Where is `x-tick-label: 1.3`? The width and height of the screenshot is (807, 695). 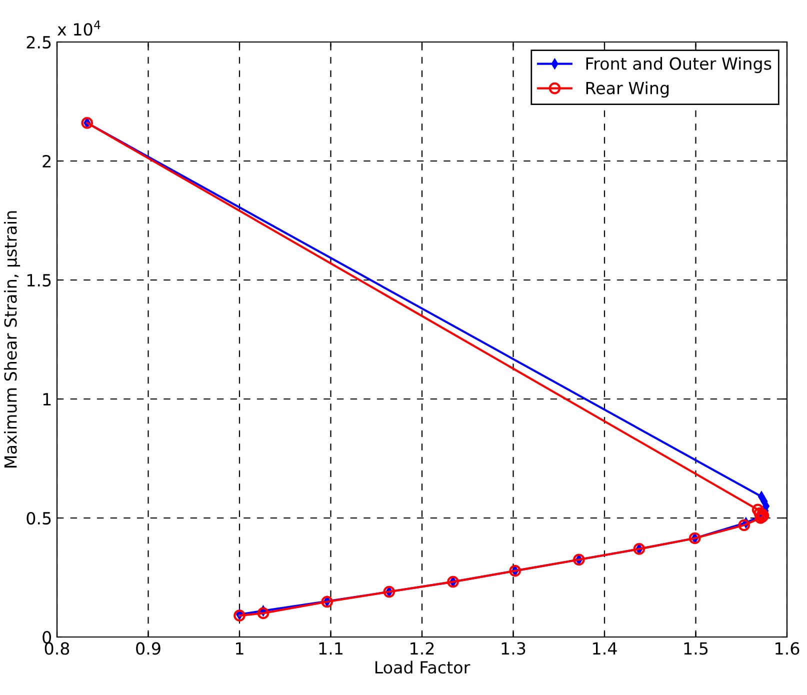
x-tick-label: 1.3 is located at coordinates (514, 648).